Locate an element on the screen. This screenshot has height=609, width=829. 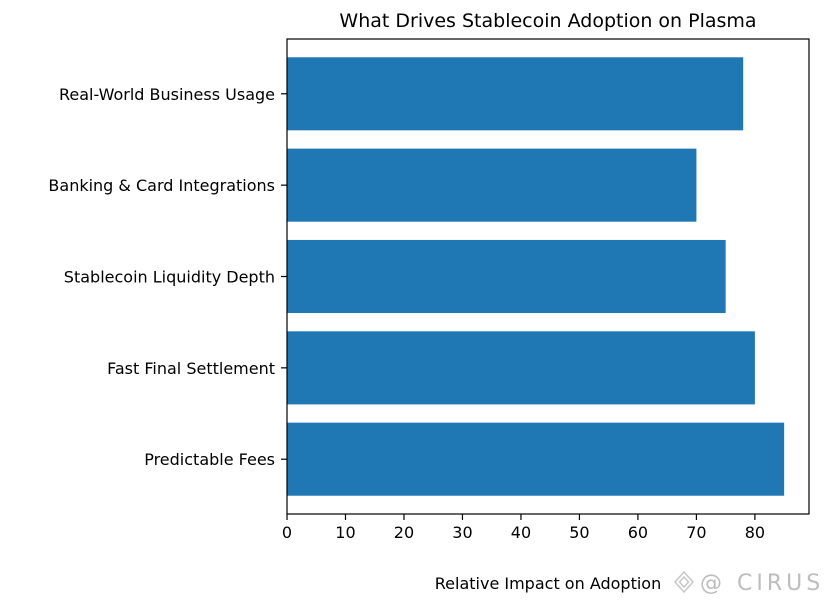
y-tick-label: Banking & Card Integrations is located at coordinates (161, 185).